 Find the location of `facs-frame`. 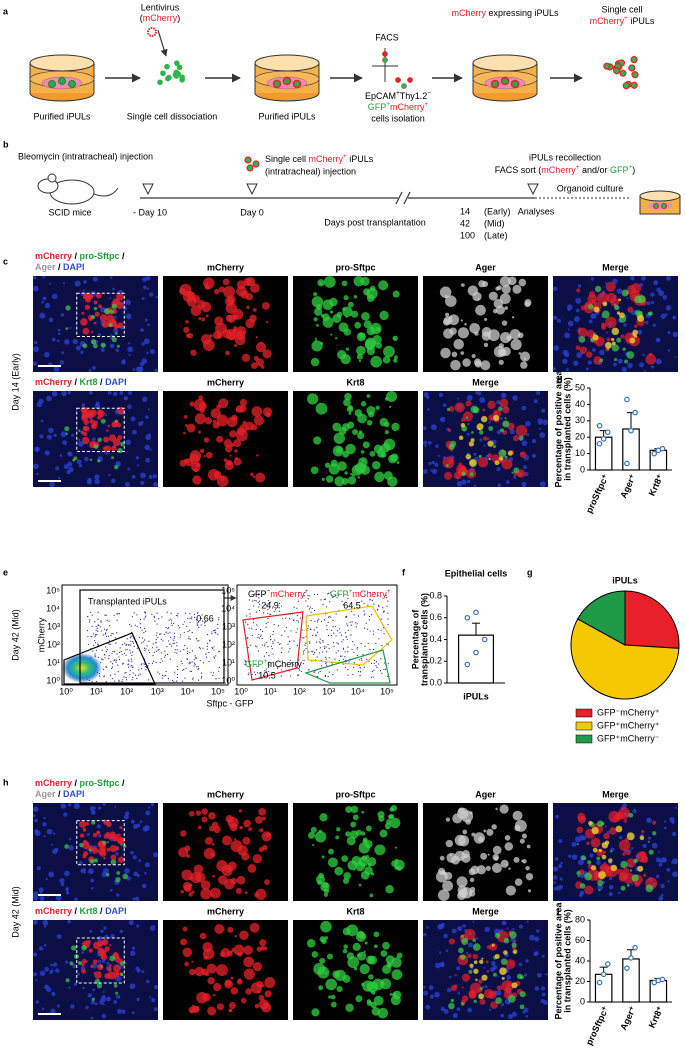

facs-frame is located at coordinates (317, 635).